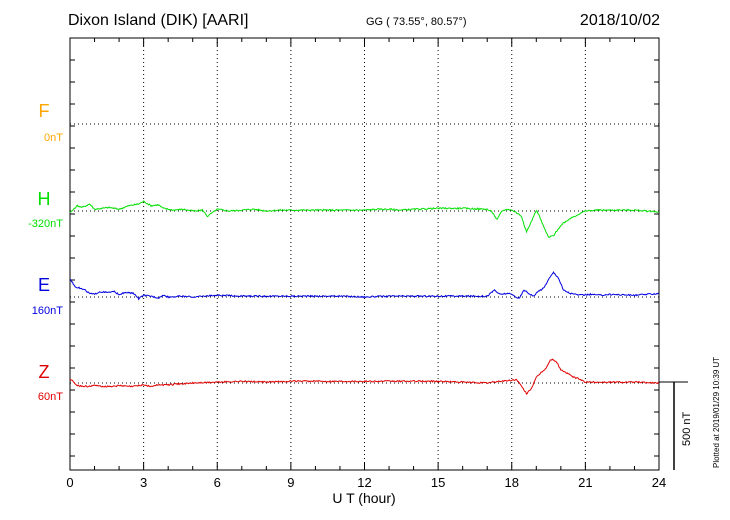 This screenshot has width=730, height=520. What do you see at coordinates (716, 412) in the screenshot?
I see `plotted-timestamp: Plotted at 2019/01/29 10:39 UT` at bounding box center [716, 412].